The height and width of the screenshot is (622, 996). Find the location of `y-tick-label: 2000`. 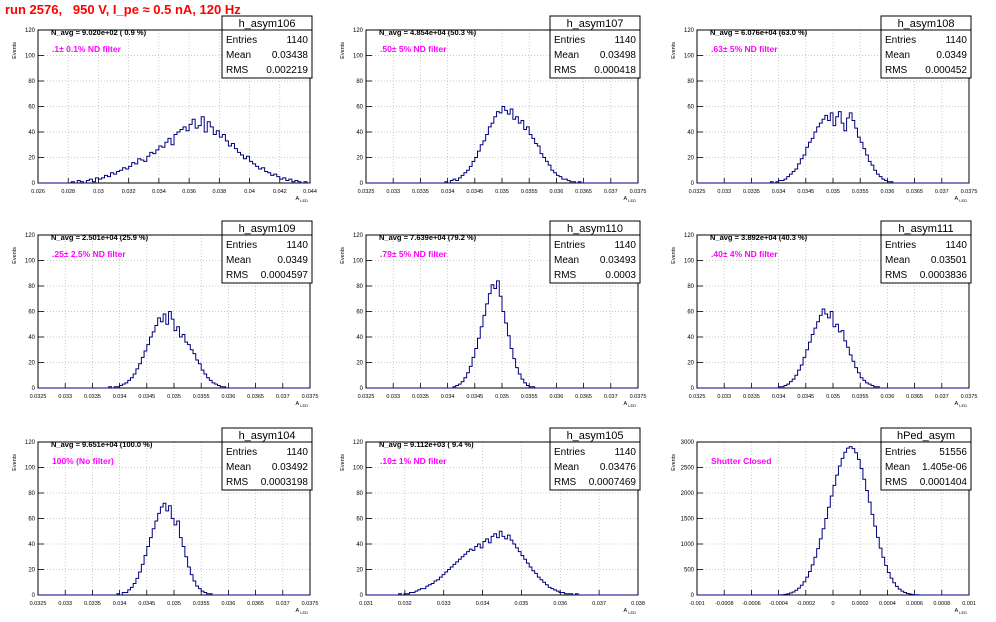

y-tick-label: 2000 is located at coordinates (688, 494).